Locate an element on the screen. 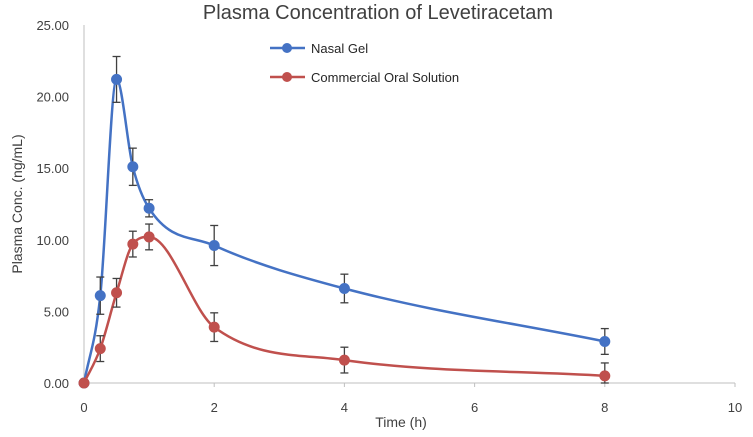  x-tick-label: 0 is located at coordinates (83, 407).